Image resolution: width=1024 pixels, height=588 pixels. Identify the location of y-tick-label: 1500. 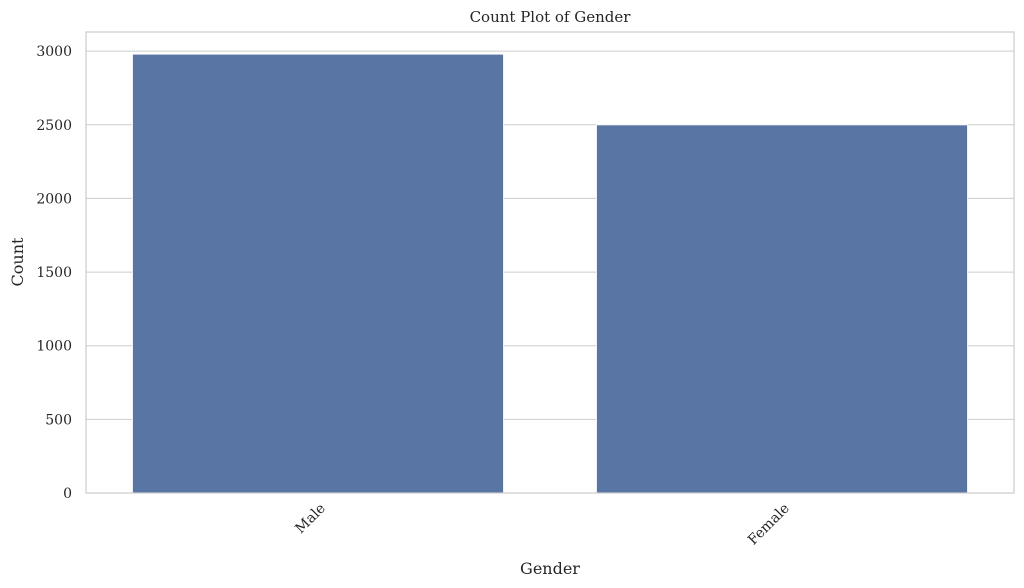
(54, 273).